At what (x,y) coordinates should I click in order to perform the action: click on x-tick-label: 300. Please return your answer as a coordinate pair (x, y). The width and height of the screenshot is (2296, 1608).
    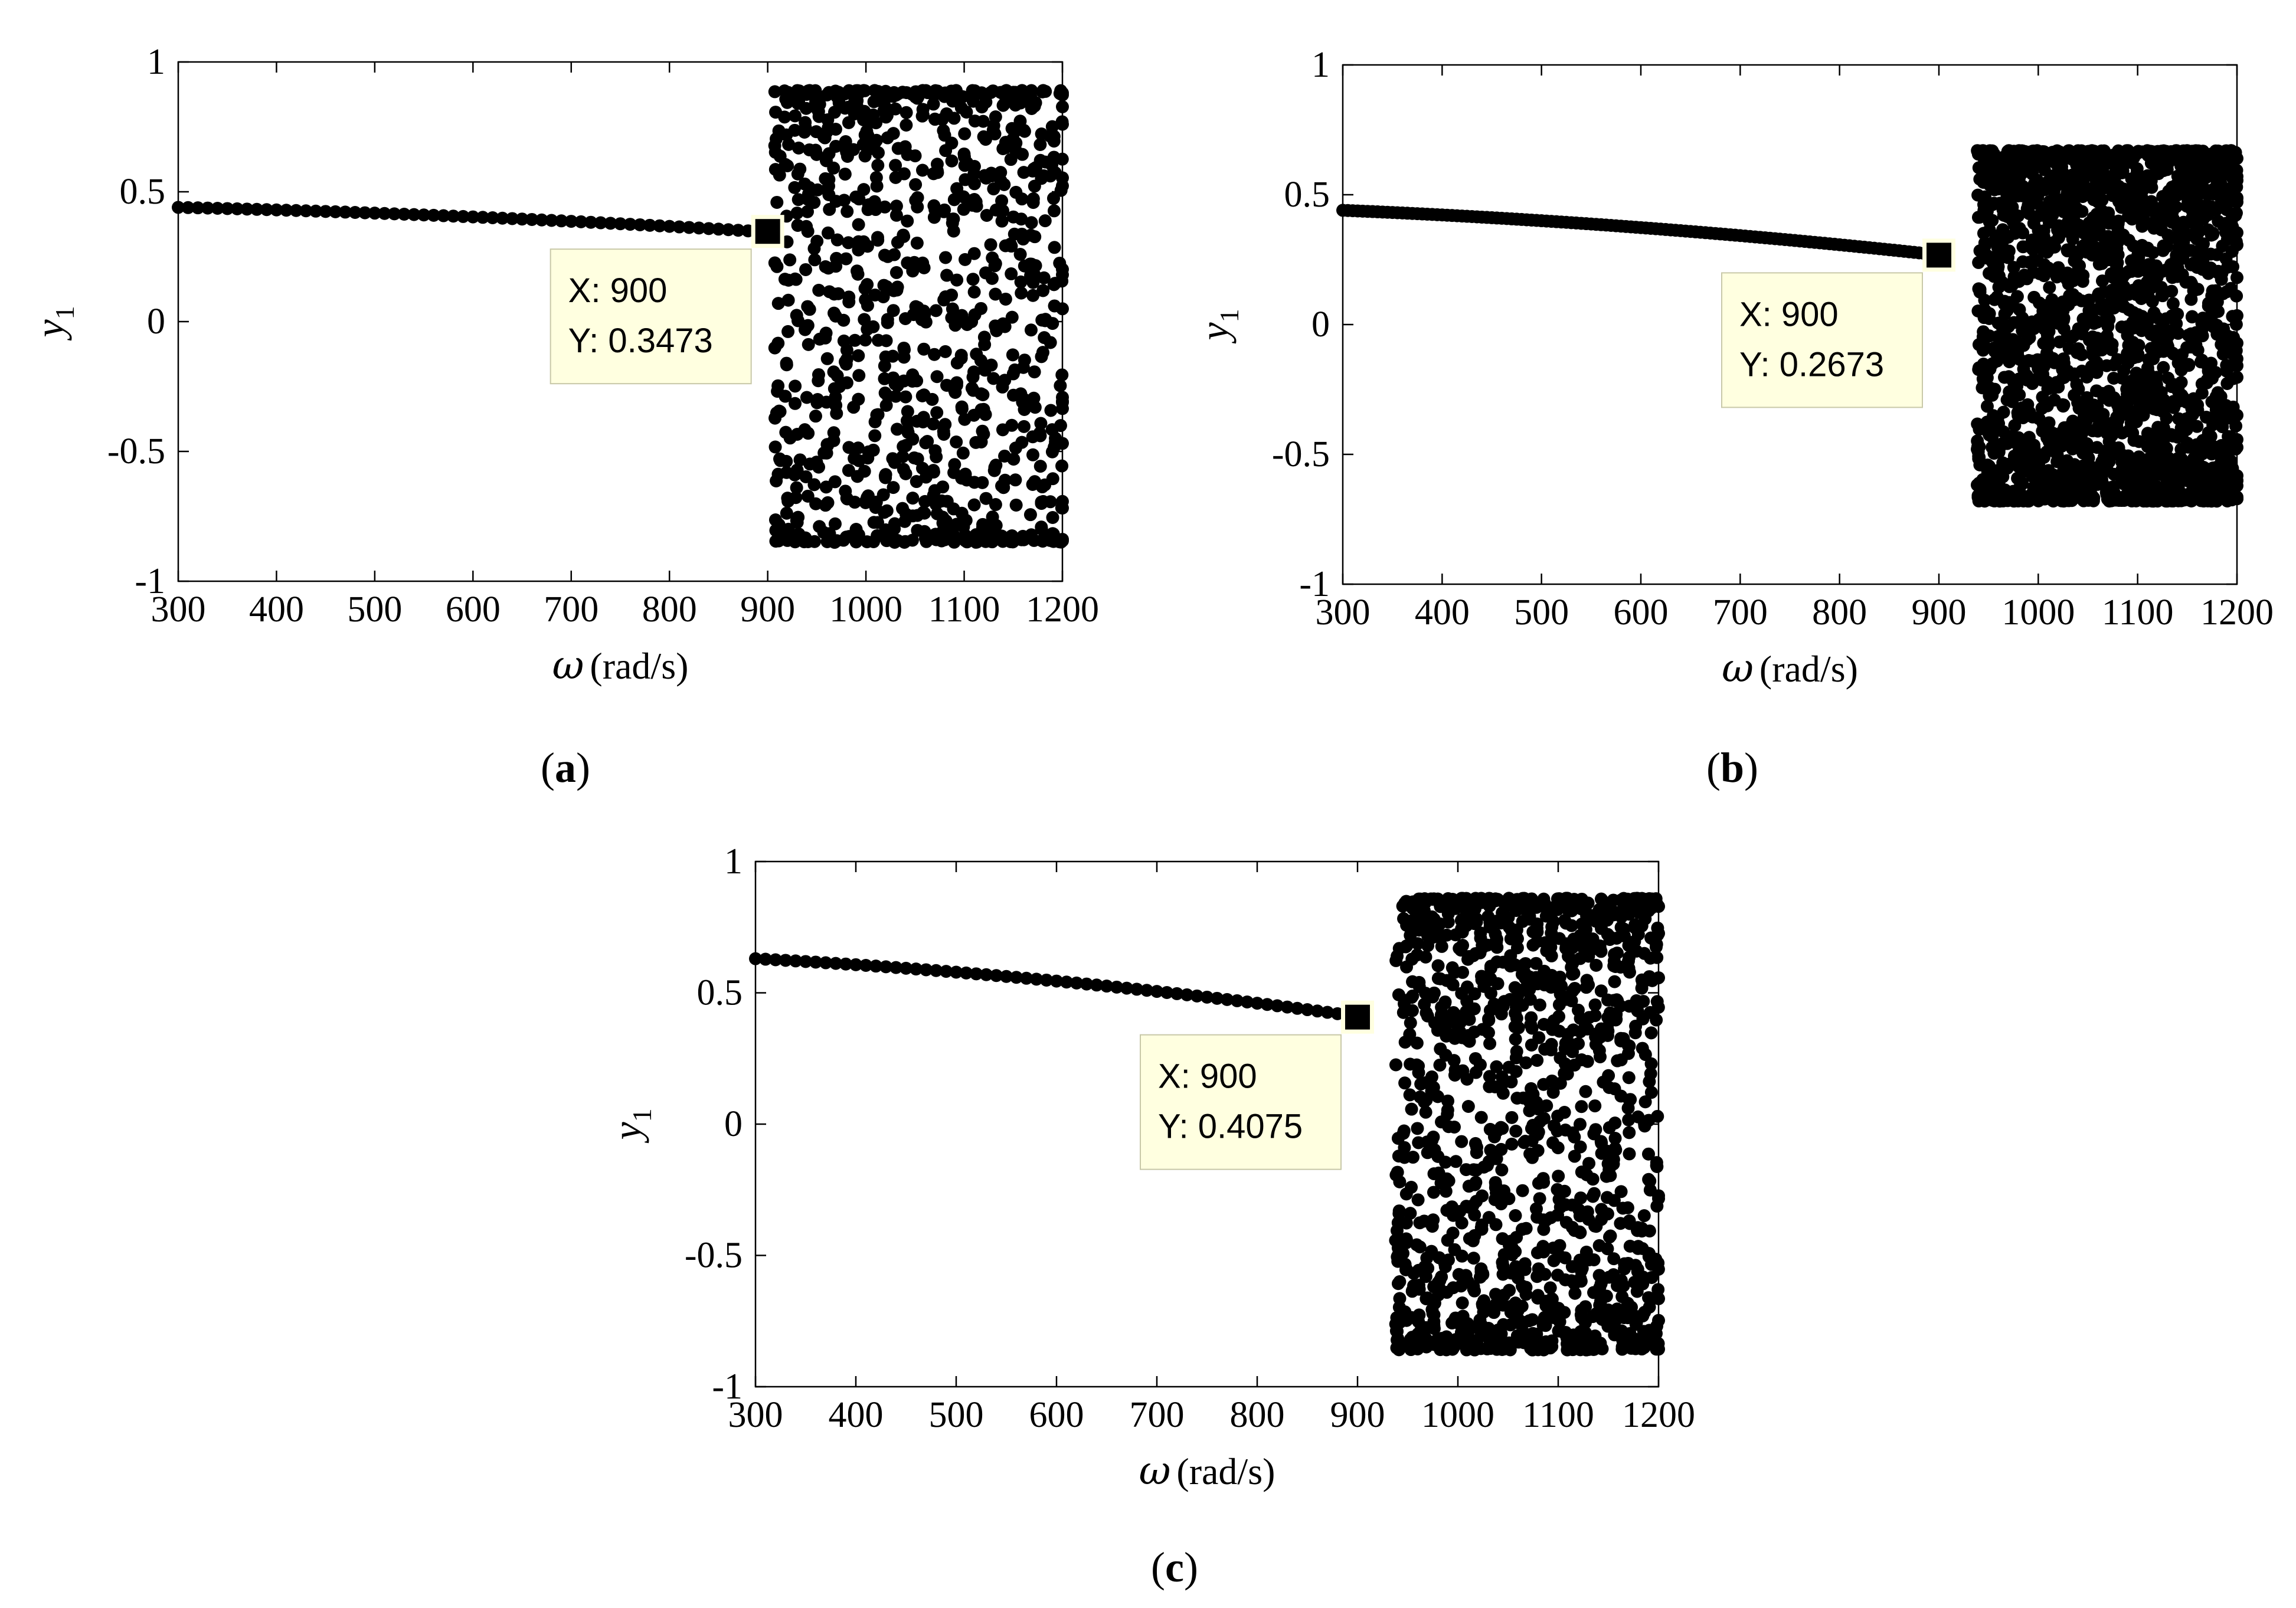
    Looking at the image, I should click on (755, 1415).